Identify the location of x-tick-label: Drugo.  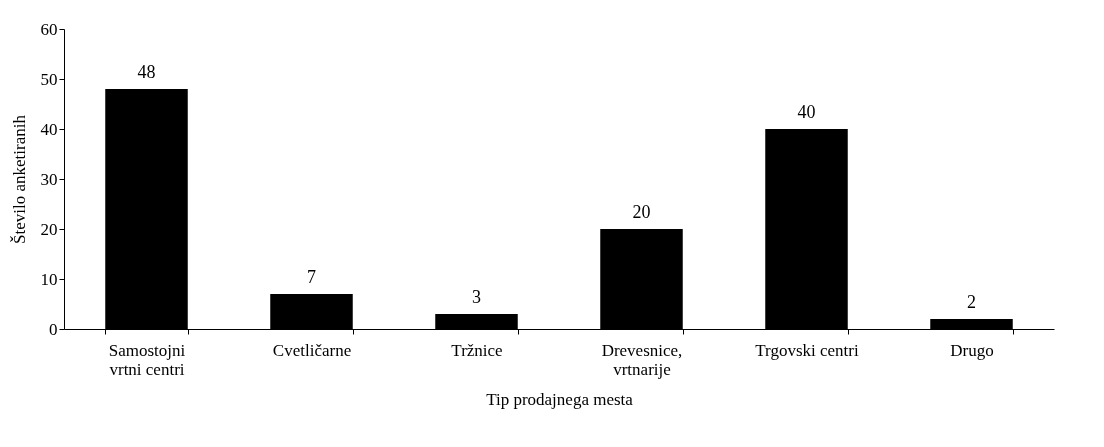
(972, 350).